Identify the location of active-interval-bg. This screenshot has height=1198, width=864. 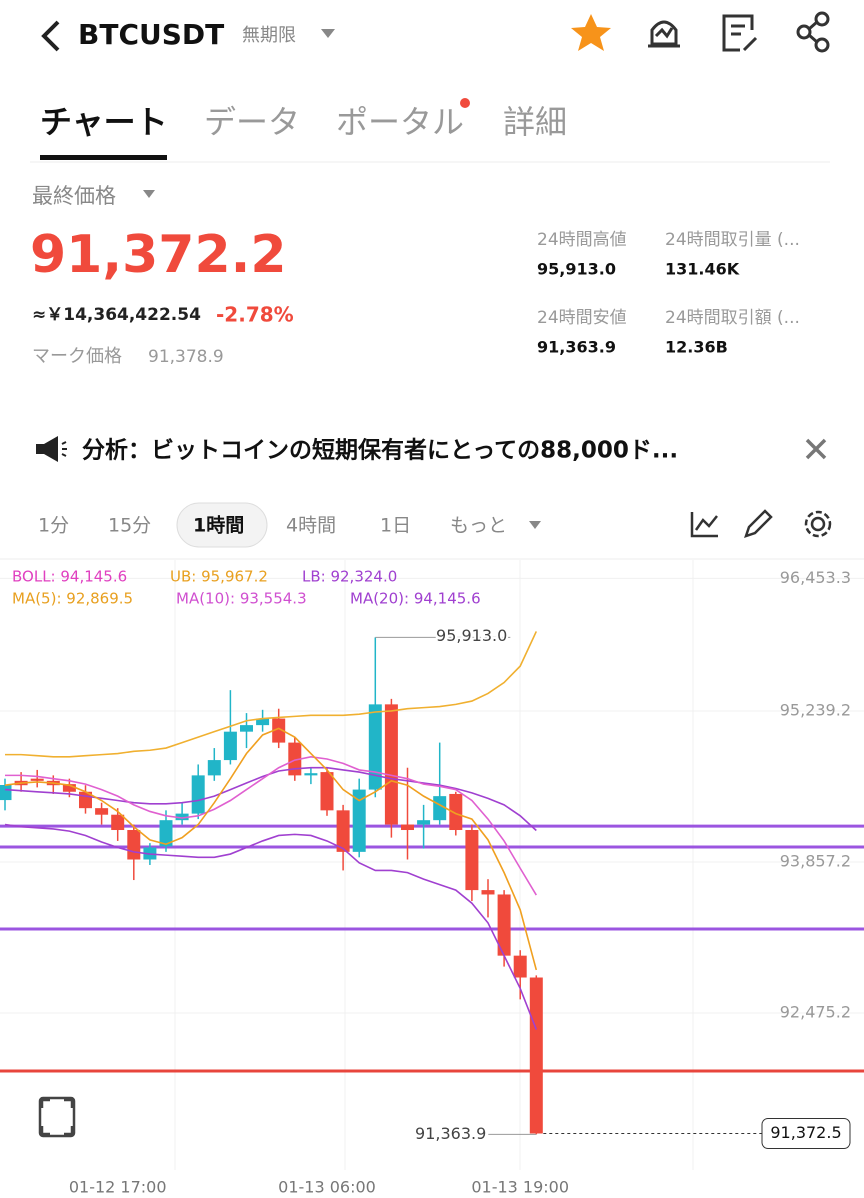
(222, 525).